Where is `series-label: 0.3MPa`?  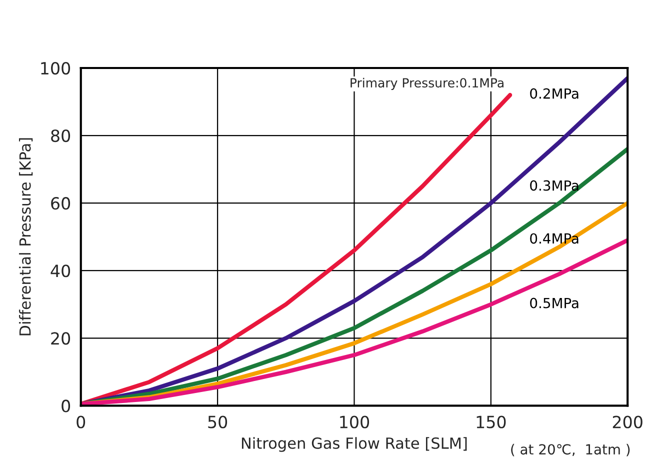 series-label: 0.3MPa is located at coordinates (554, 185).